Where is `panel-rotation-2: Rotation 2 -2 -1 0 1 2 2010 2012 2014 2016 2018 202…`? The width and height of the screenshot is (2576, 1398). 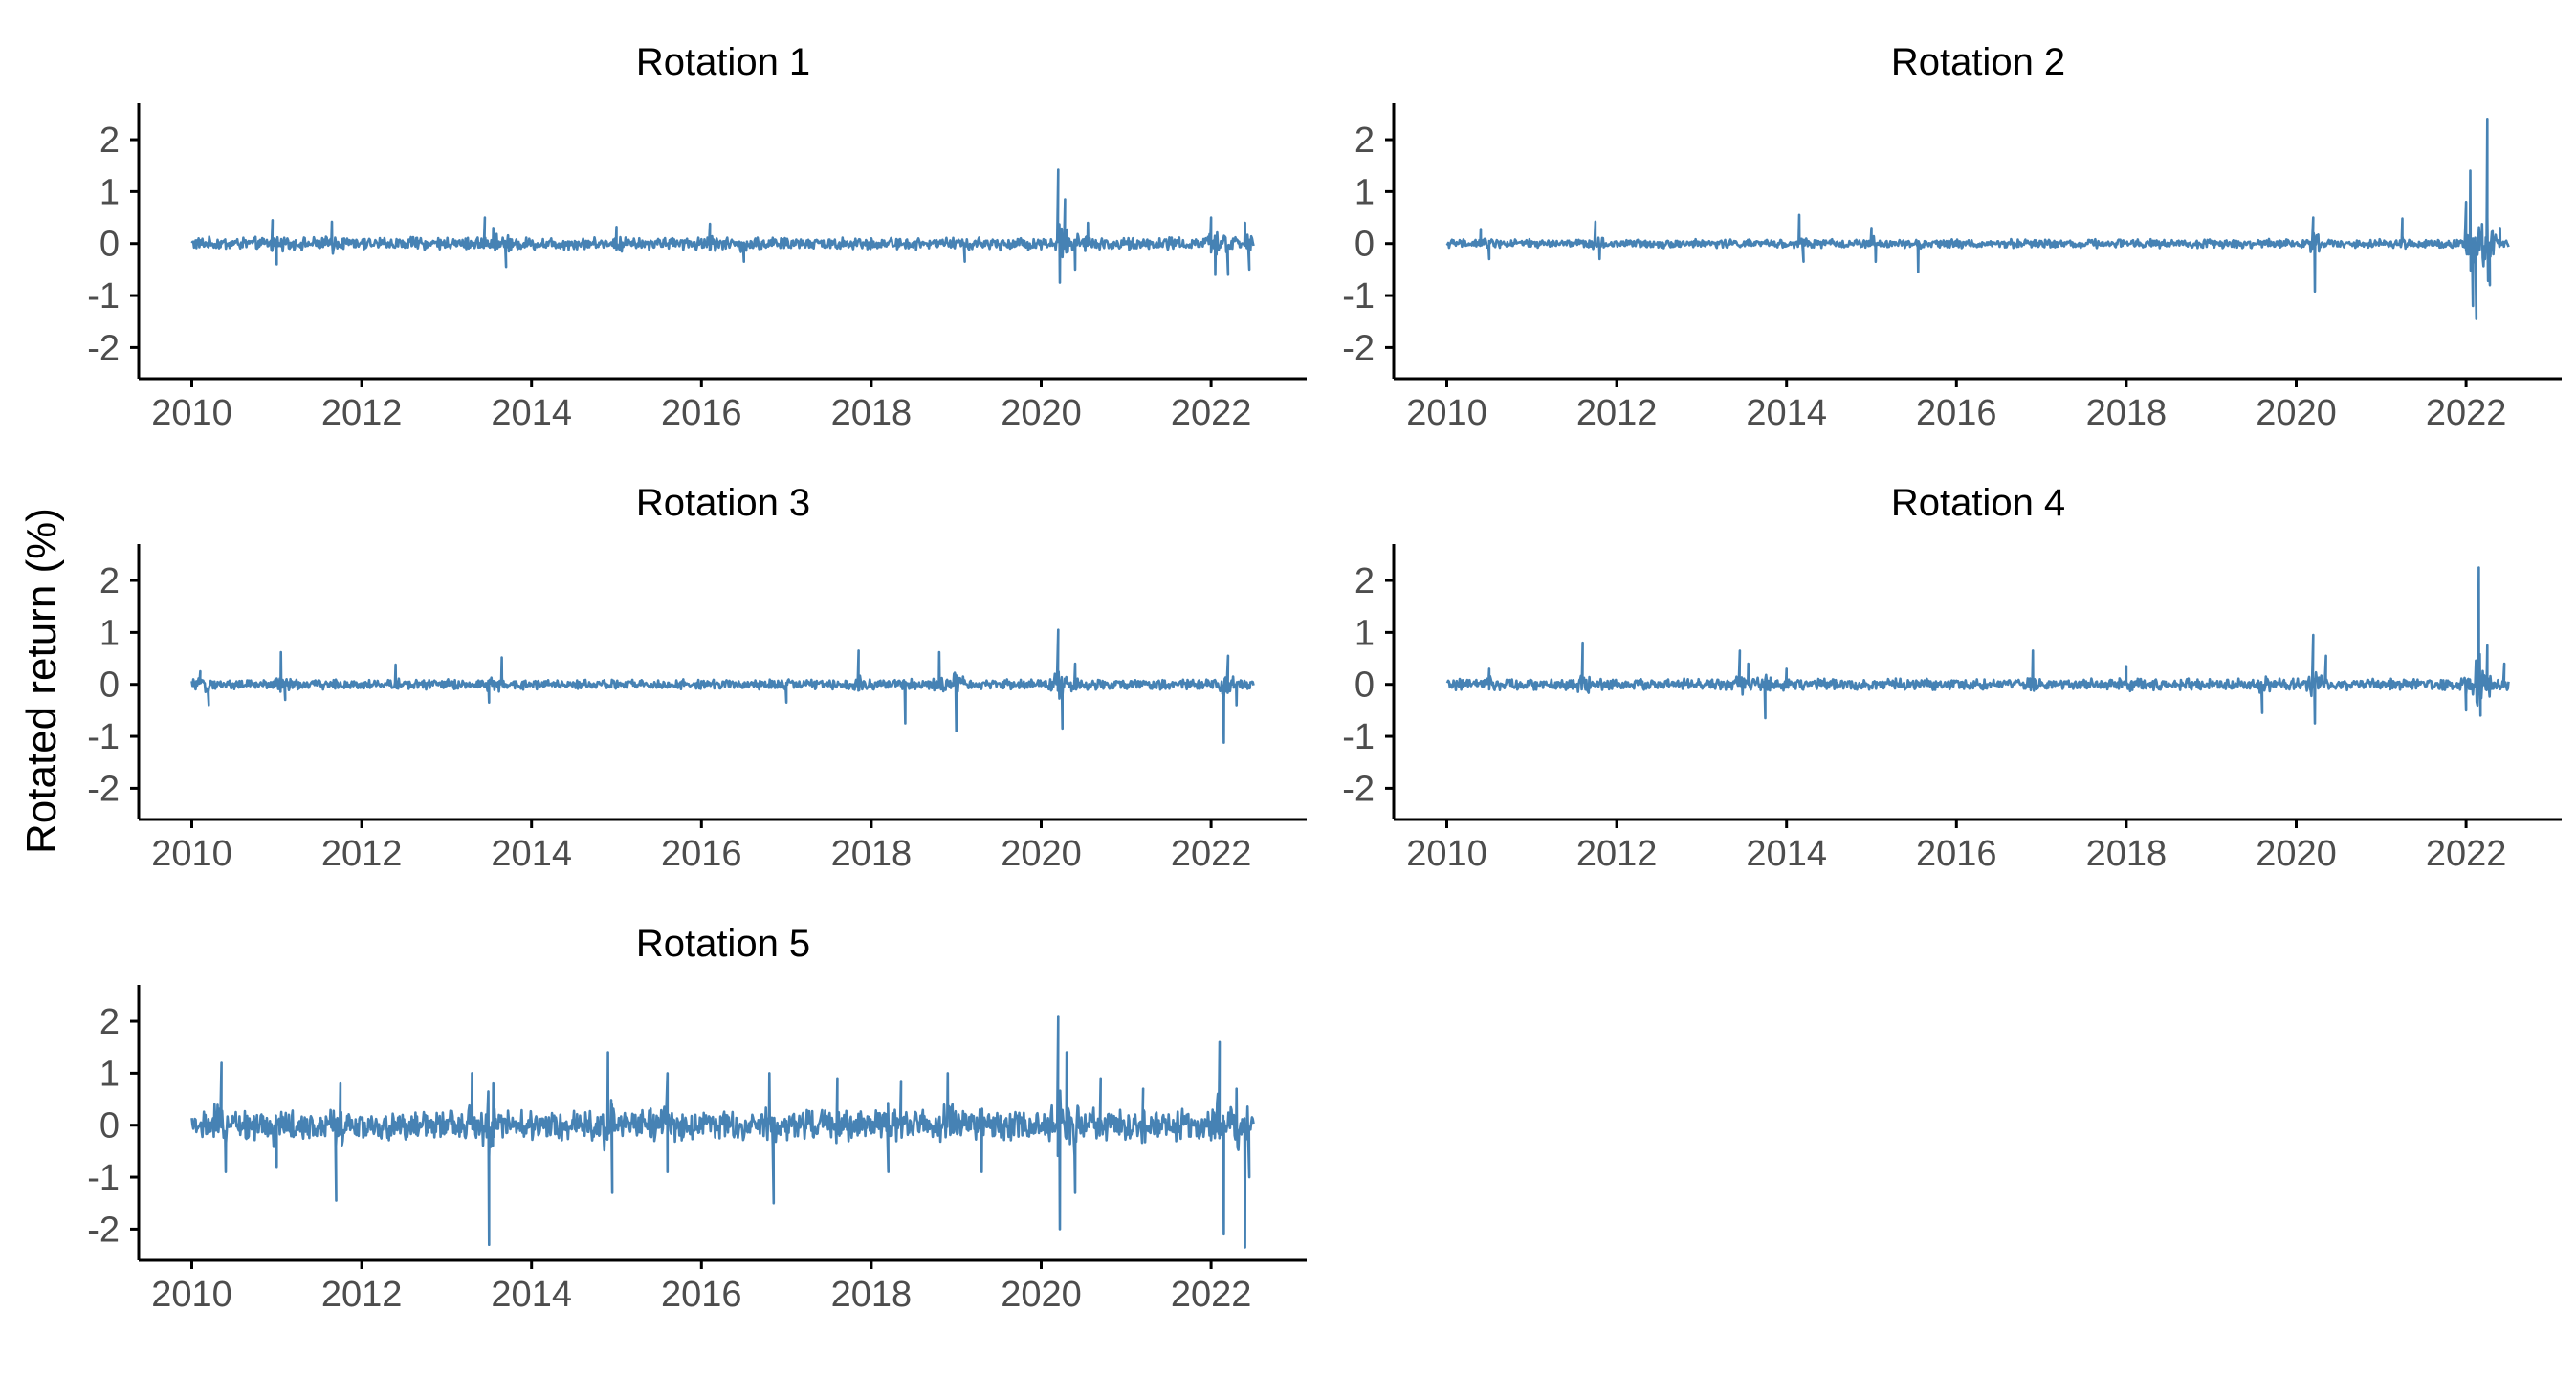
panel-rotation-2: Rotation 2 -2 -1 0 1 2 2010 2012 2014 2016 2018 202… is located at coordinates (1952, 237).